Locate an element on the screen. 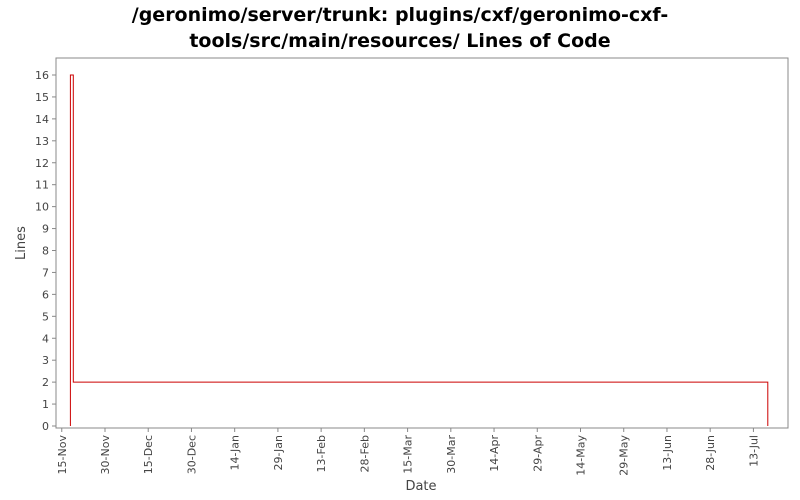  y-tick-label: 15 is located at coordinates (42, 97).